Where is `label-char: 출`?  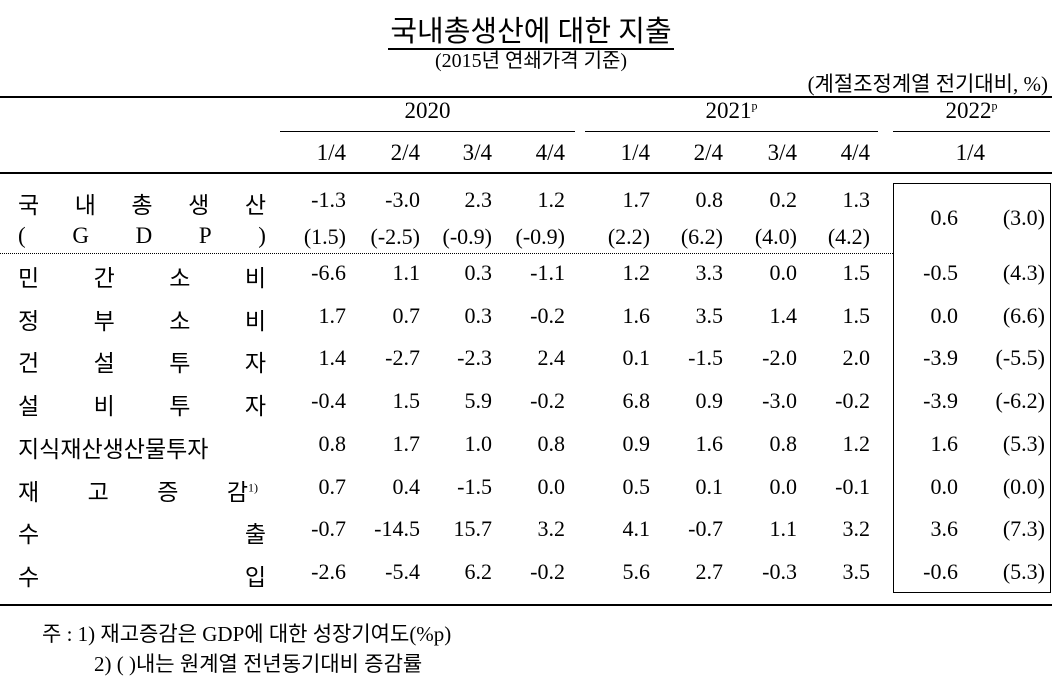 label-char: 출 is located at coordinates (255, 535).